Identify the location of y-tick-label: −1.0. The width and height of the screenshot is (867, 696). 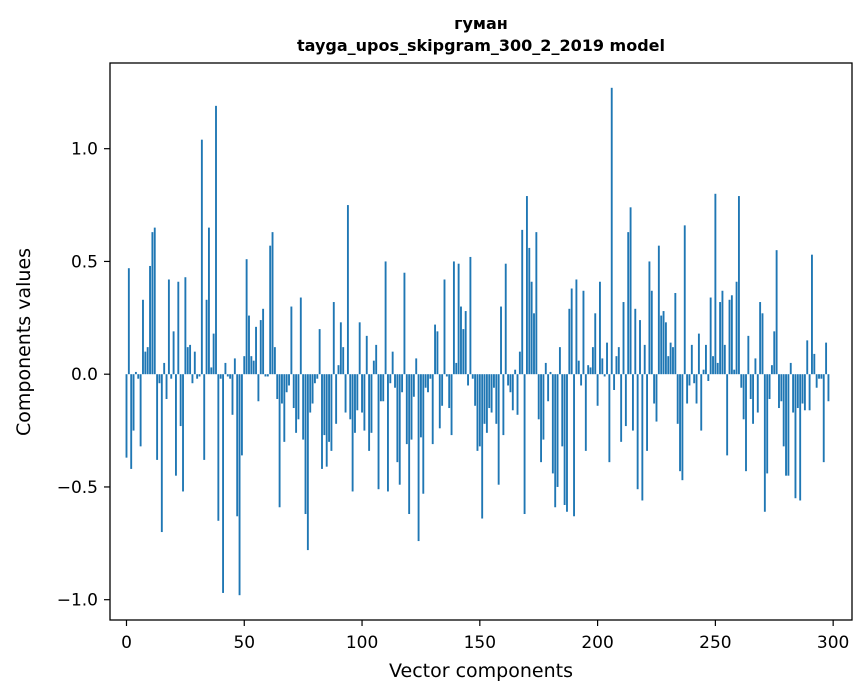
(77, 601).